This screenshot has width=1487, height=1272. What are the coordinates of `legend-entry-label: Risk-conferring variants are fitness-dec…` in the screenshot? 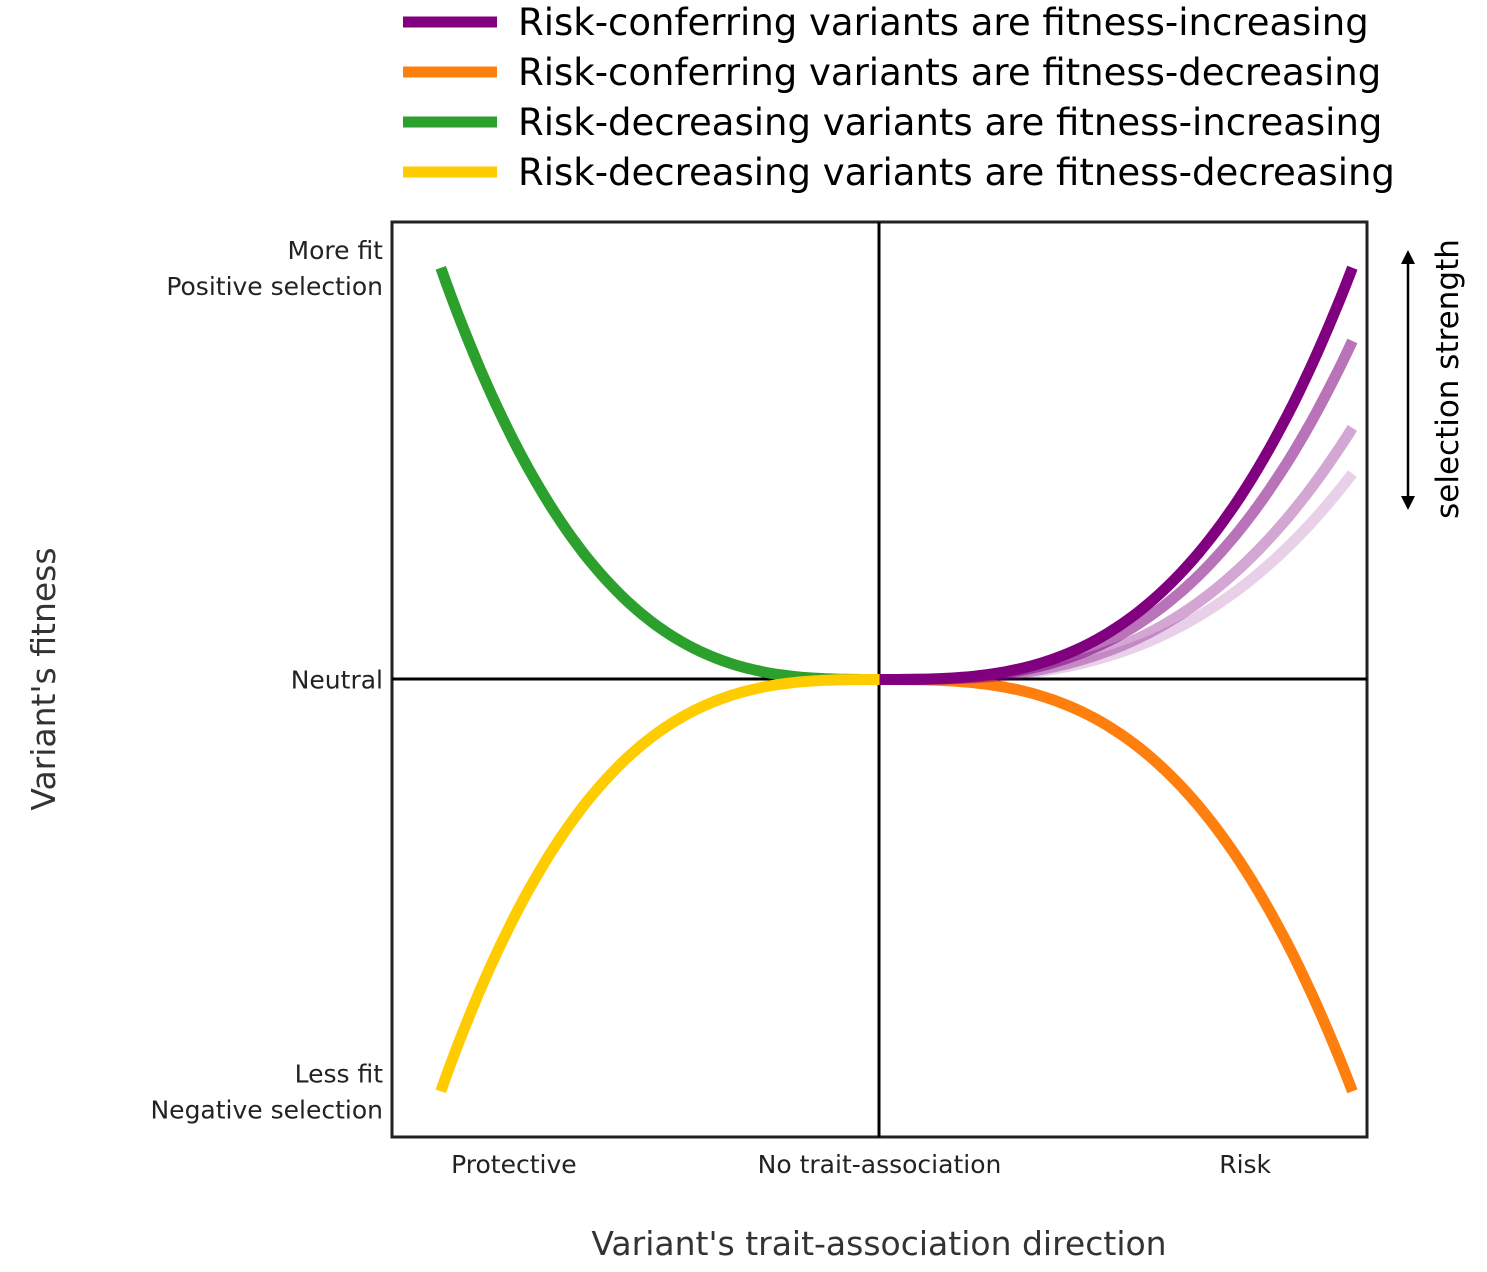 It's located at (949, 72).